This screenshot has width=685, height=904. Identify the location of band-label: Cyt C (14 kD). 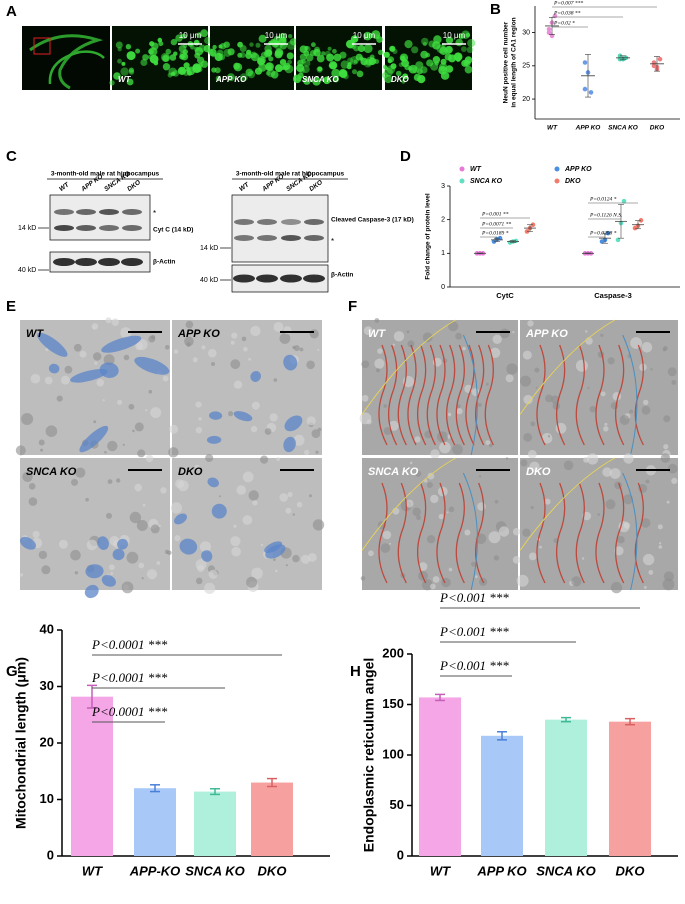
(173, 230).